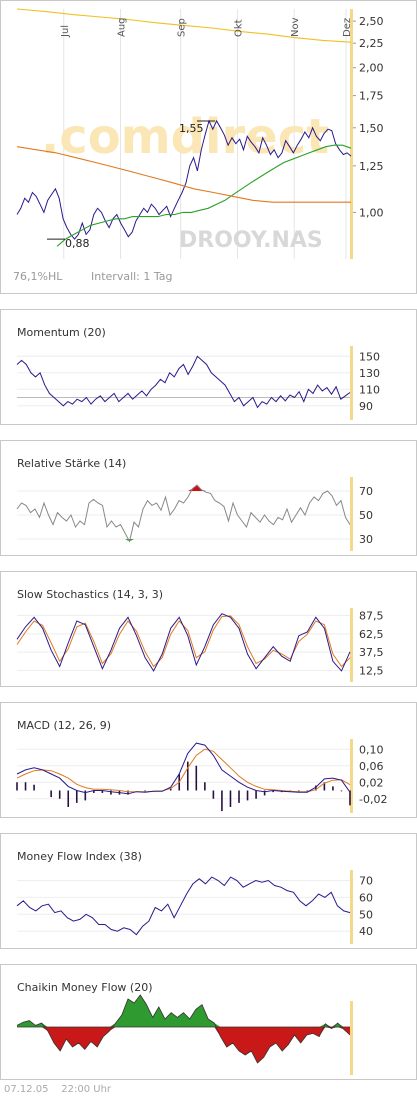 The height and width of the screenshot is (1098, 417). Describe the element at coordinates (183, 1011) in the screenshot. I see `cmf-positive-area` at that location.